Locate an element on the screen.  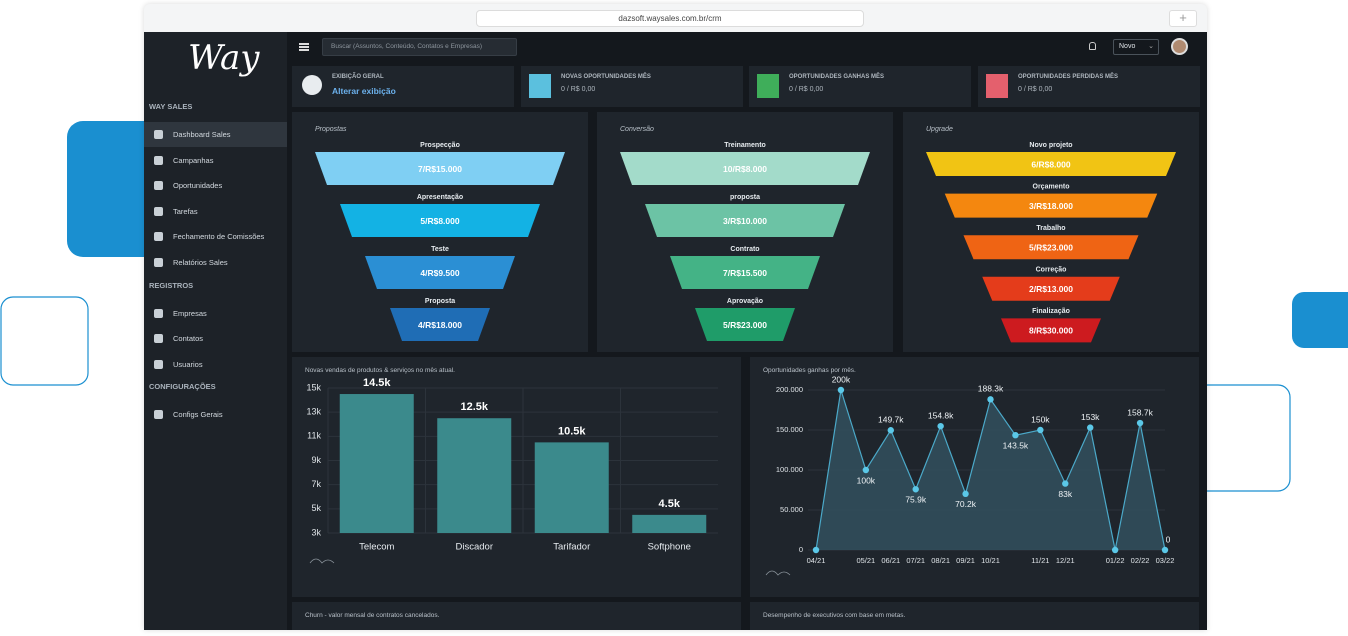
menu-label: Dashboard Sales is located at coordinates (202, 134).